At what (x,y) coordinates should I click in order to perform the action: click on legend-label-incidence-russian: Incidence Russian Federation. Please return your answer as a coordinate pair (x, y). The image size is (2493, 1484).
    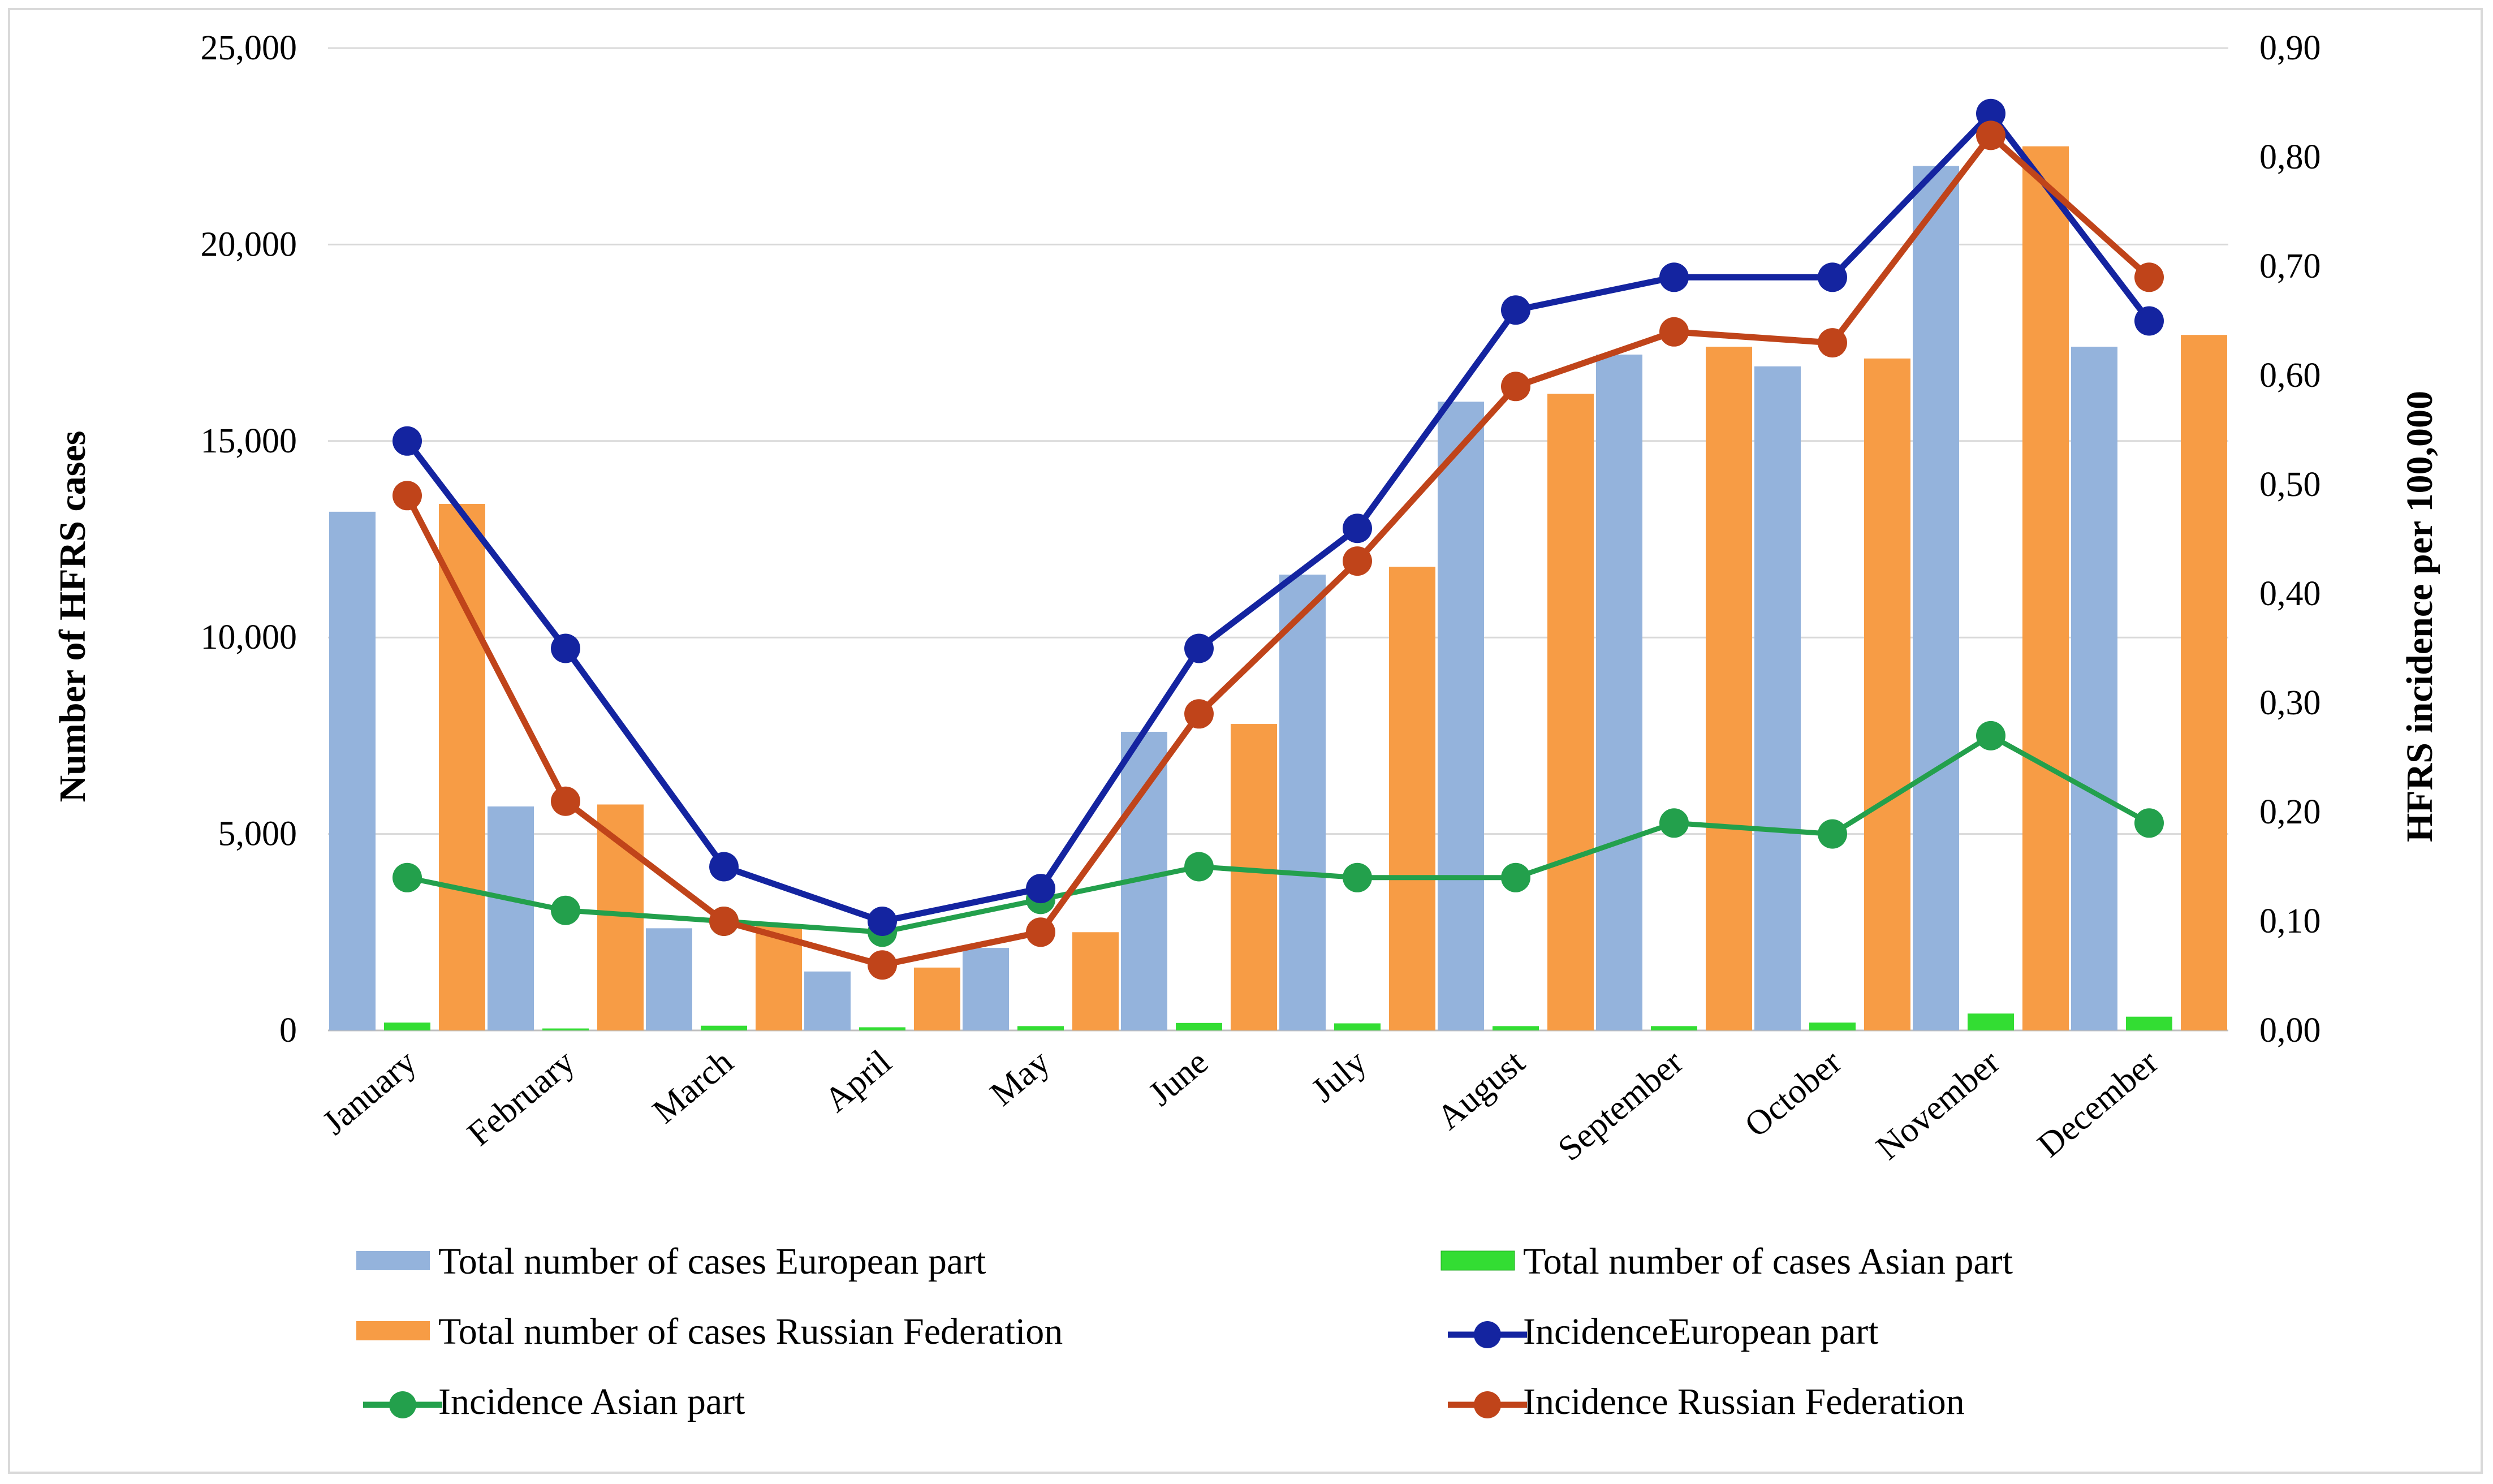
    Looking at the image, I should click on (1744, 1401).